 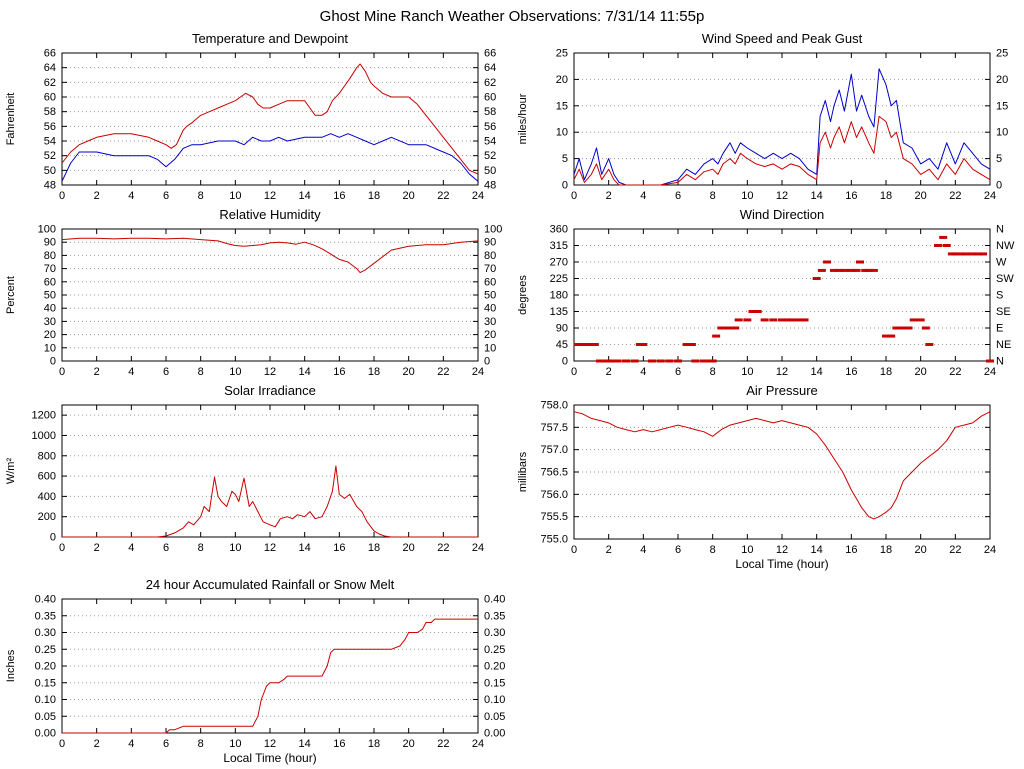 What do you see at coordinates (1005, 279) in the screenshot?
I see `y-tick-label-right: SW` at bounding box center [1005, 279].